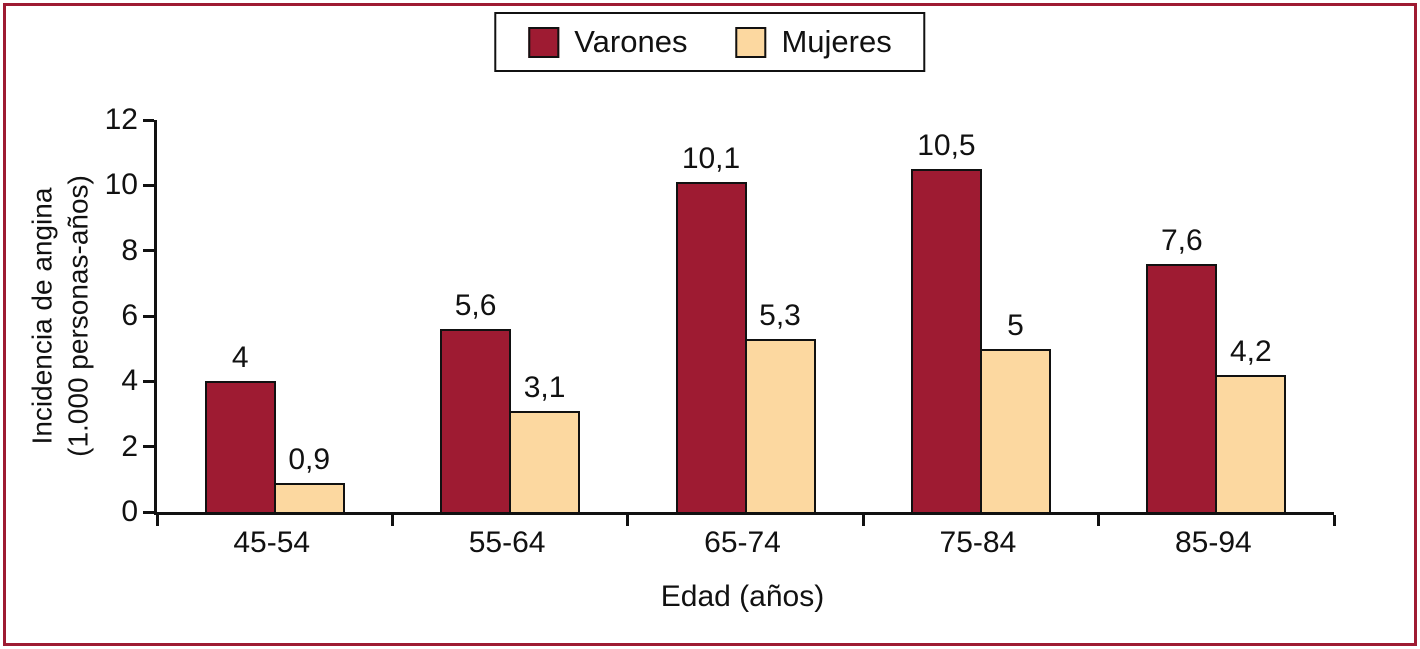 The width and height of the screenshot is (1420, 649). Describe the element at coordinates (1015, 325) in the screenshot. I see `bar-value-label: 5` at that location.